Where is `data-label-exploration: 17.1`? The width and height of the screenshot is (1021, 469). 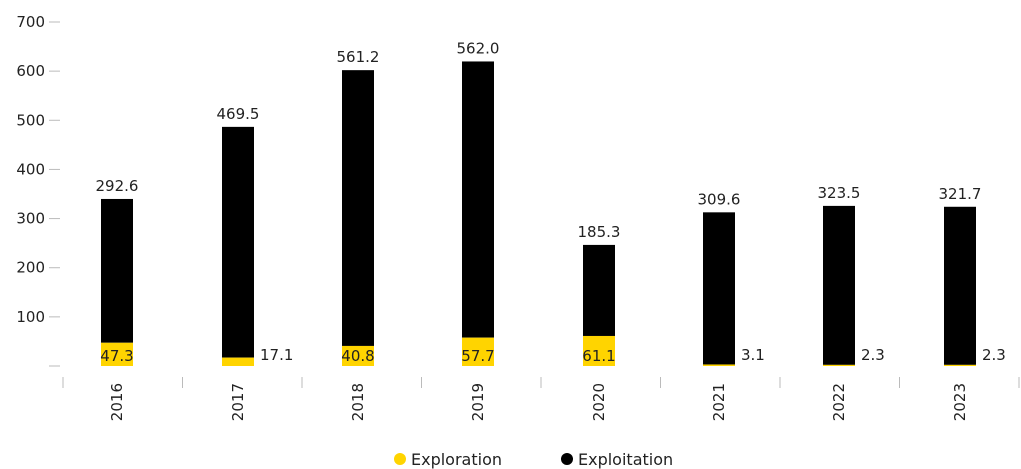 data-label-exploration: 17.1 is located at coordinates (276, 355).